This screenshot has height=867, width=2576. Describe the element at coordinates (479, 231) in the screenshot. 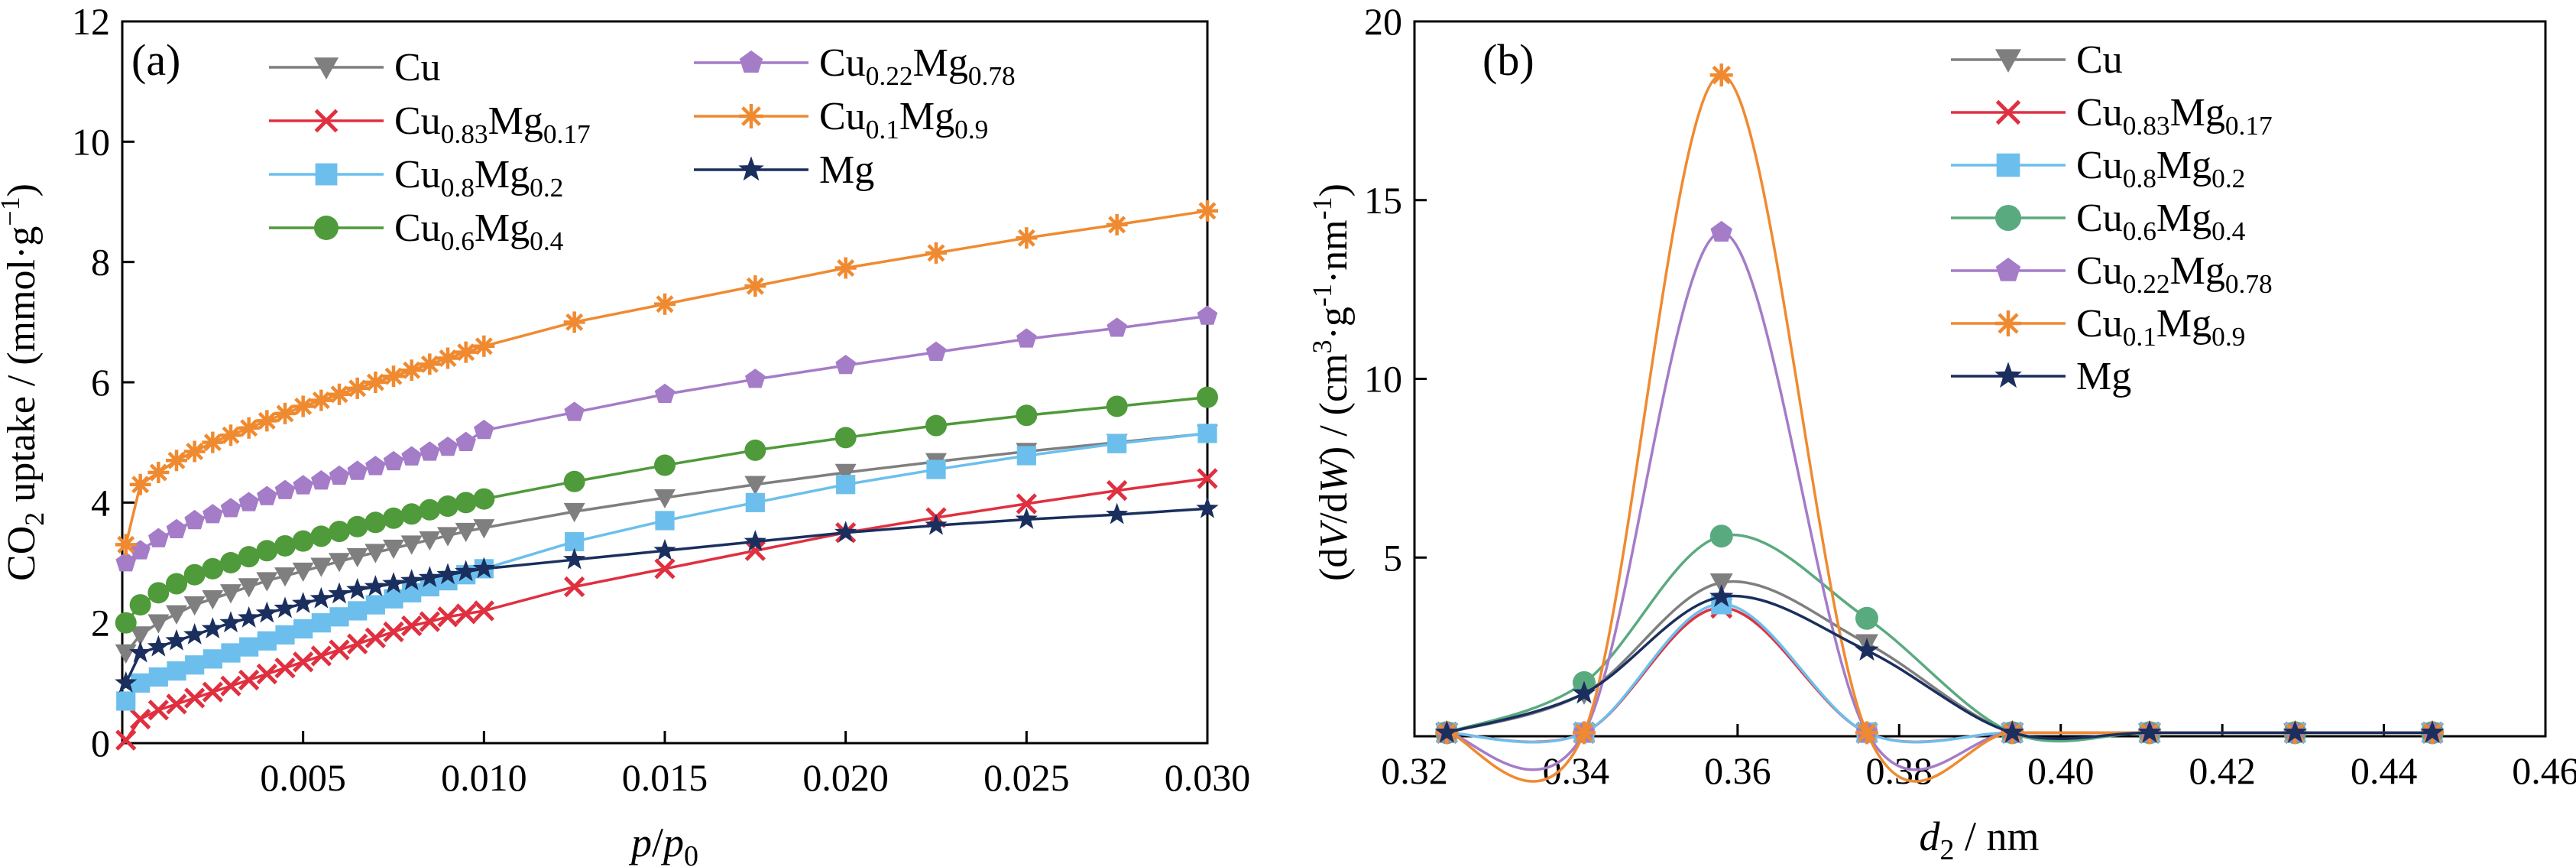

I see `legend-label: Cu0.6Mg0.4` at that location.